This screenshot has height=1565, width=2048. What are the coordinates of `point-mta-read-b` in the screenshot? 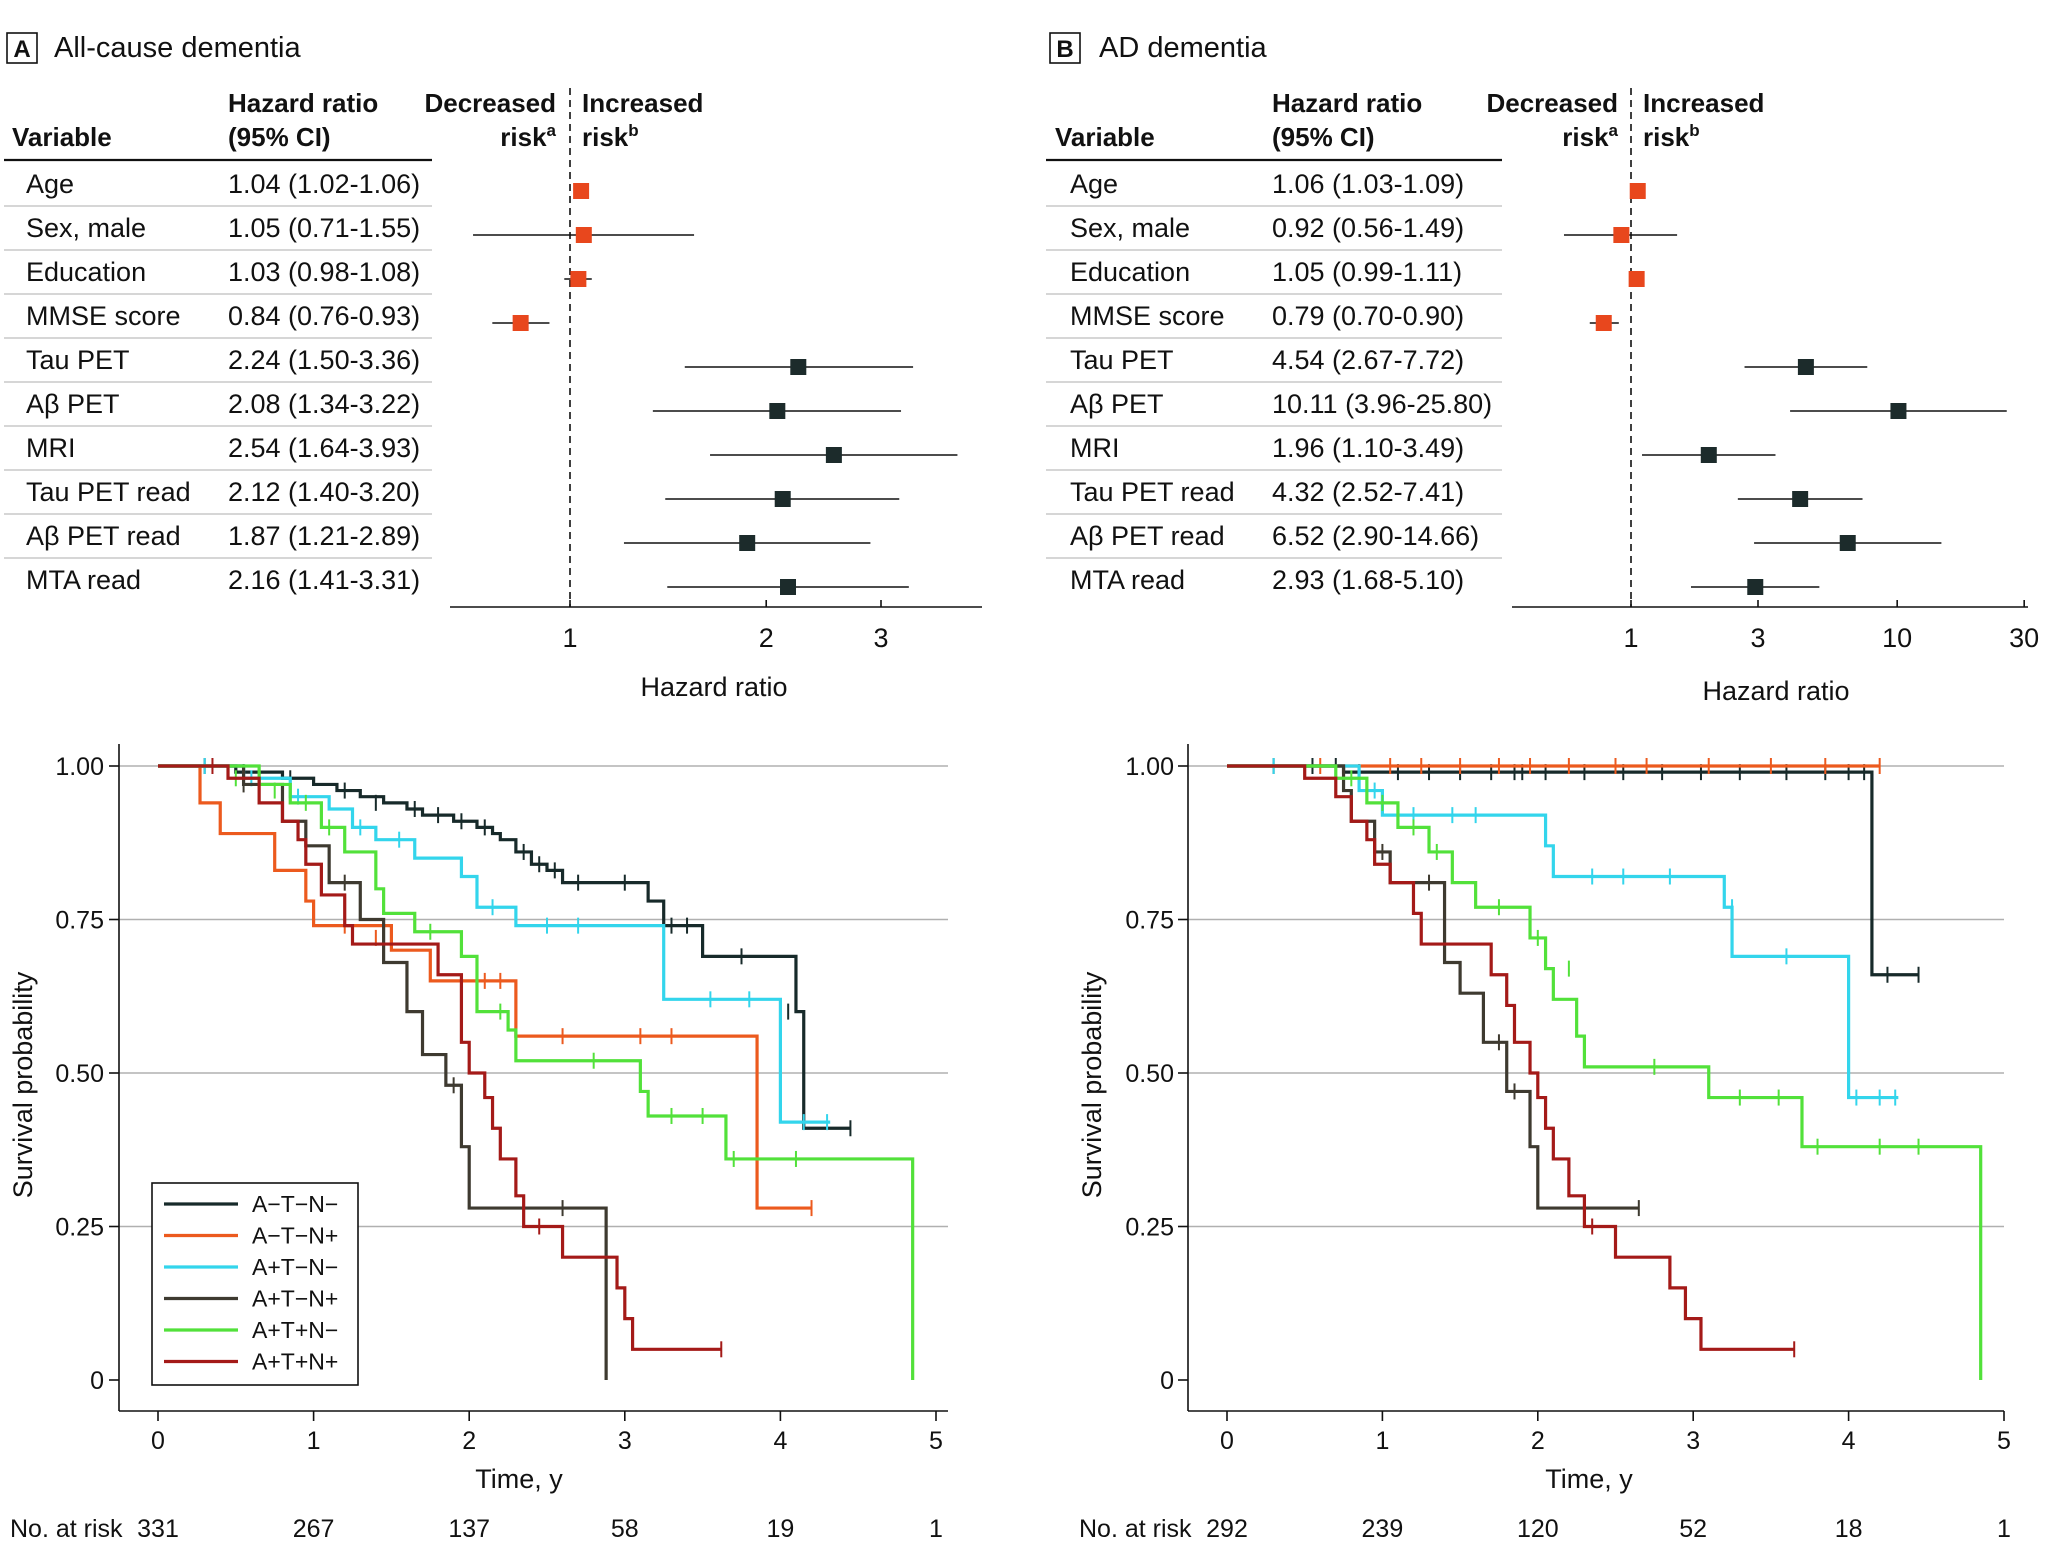 It's located at (1755, 587).